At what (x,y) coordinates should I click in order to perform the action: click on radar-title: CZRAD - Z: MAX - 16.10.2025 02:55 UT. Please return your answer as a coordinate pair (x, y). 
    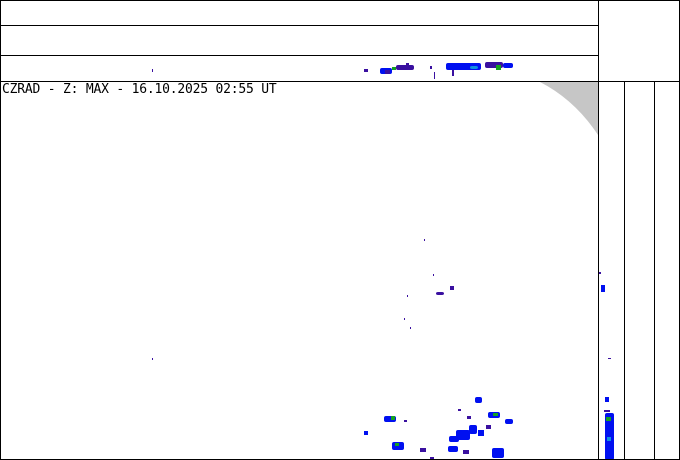
    Looking at the image, I should click on (139, 89).